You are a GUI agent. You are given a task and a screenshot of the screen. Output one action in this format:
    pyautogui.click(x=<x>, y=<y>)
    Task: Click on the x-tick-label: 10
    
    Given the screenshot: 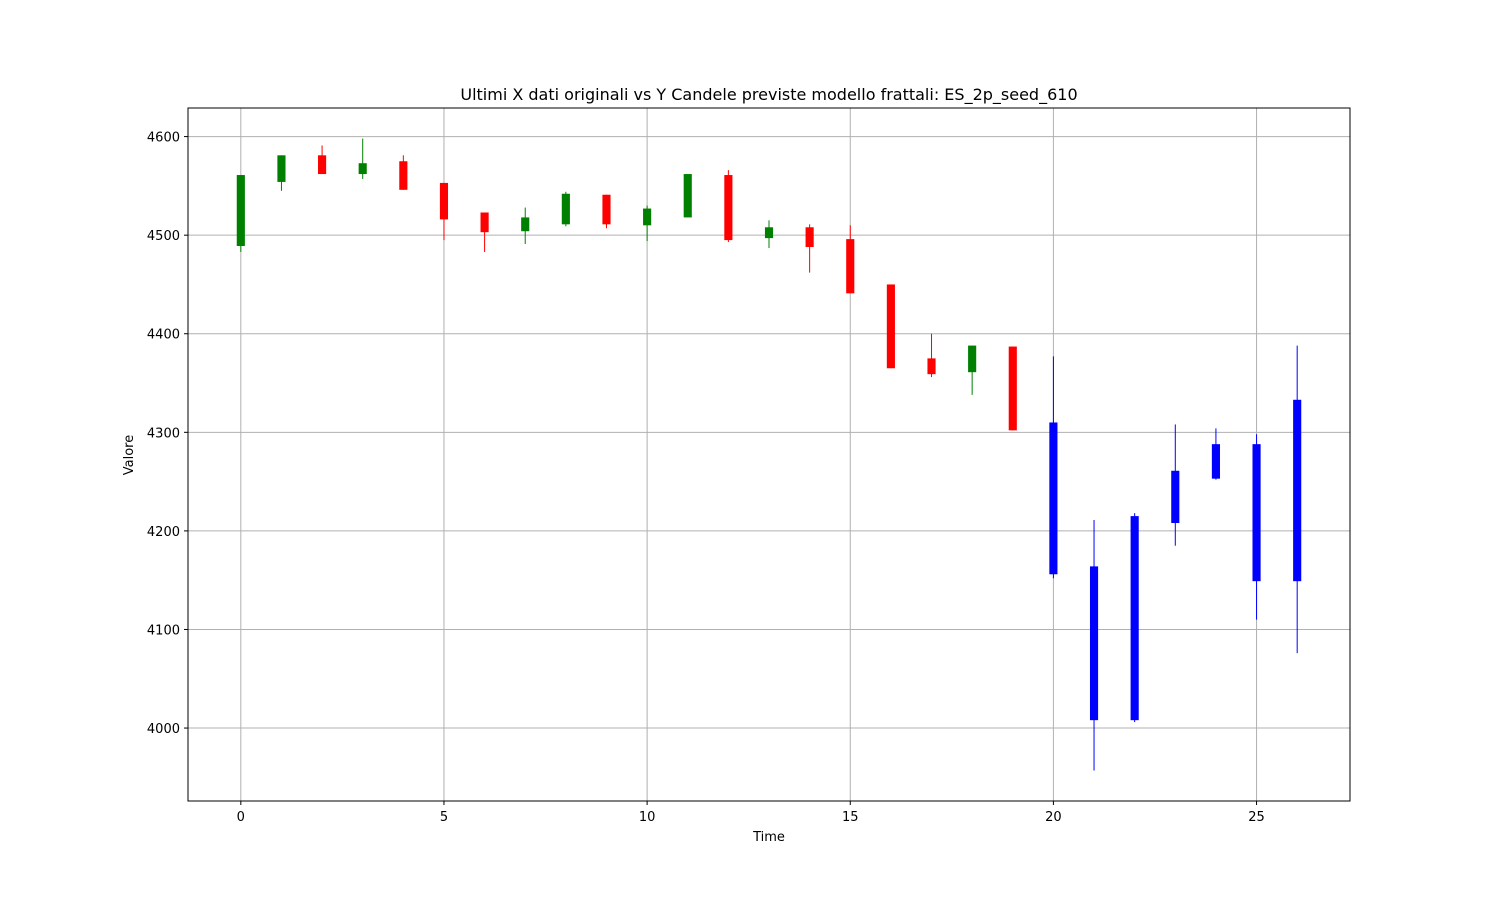 What is the action you would take?
    pyautogui.click(x=647, y=817)
    